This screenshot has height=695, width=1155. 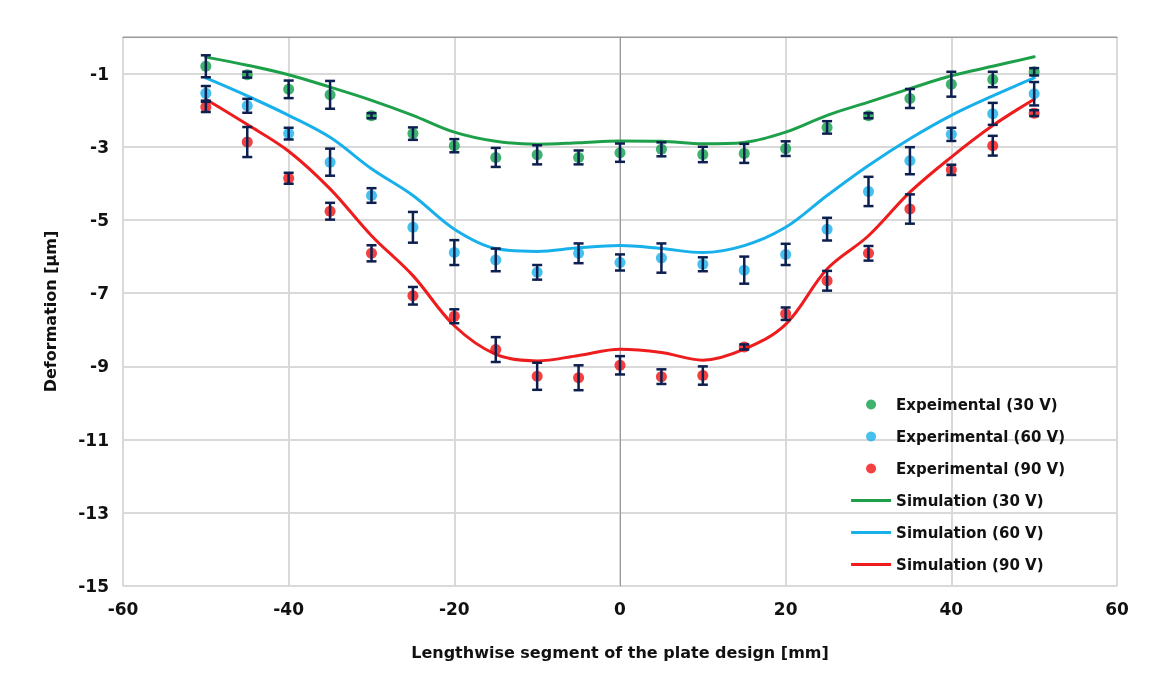 What do you see at coordinates (977, 404) in the screenshot?
I see `legend-label: Expeimental (30 V)` at bounding box center [977, 404].